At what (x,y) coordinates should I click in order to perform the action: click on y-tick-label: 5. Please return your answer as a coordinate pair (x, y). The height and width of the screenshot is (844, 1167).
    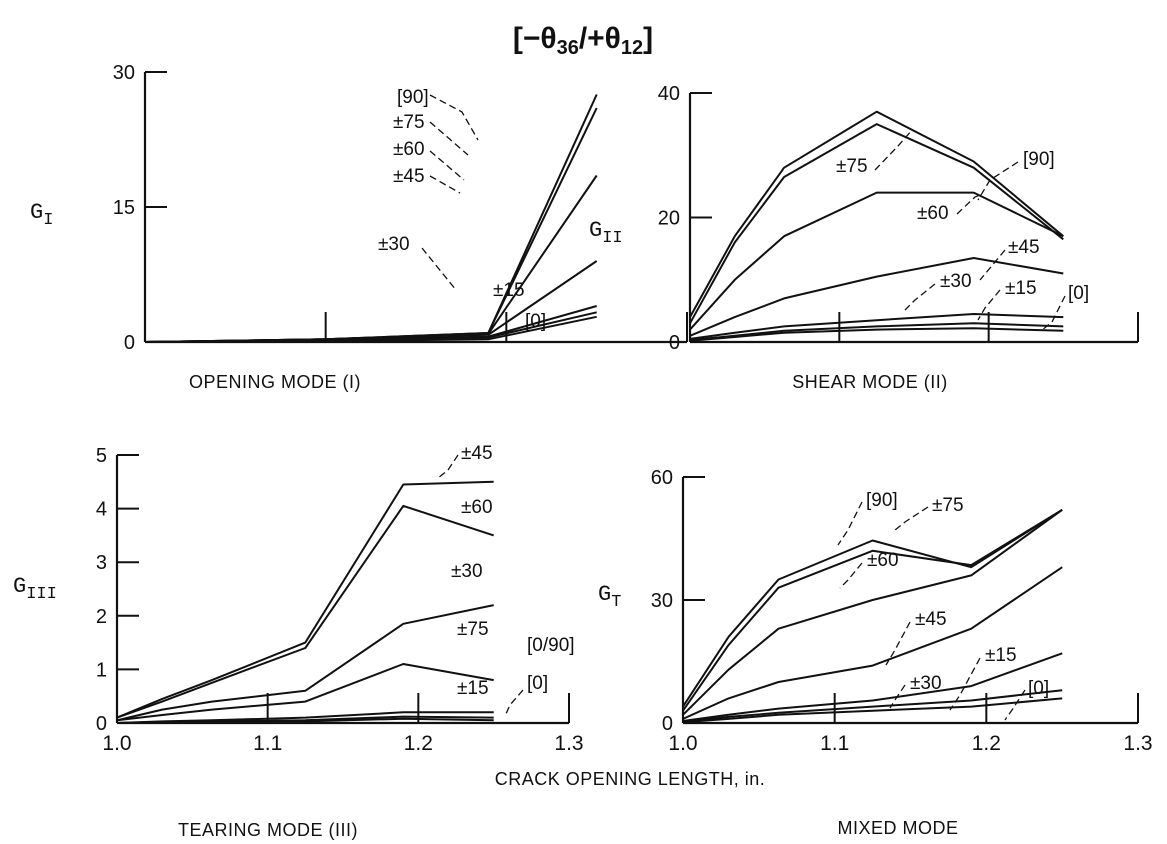
    Looking at the image, I should click on (101, 456).